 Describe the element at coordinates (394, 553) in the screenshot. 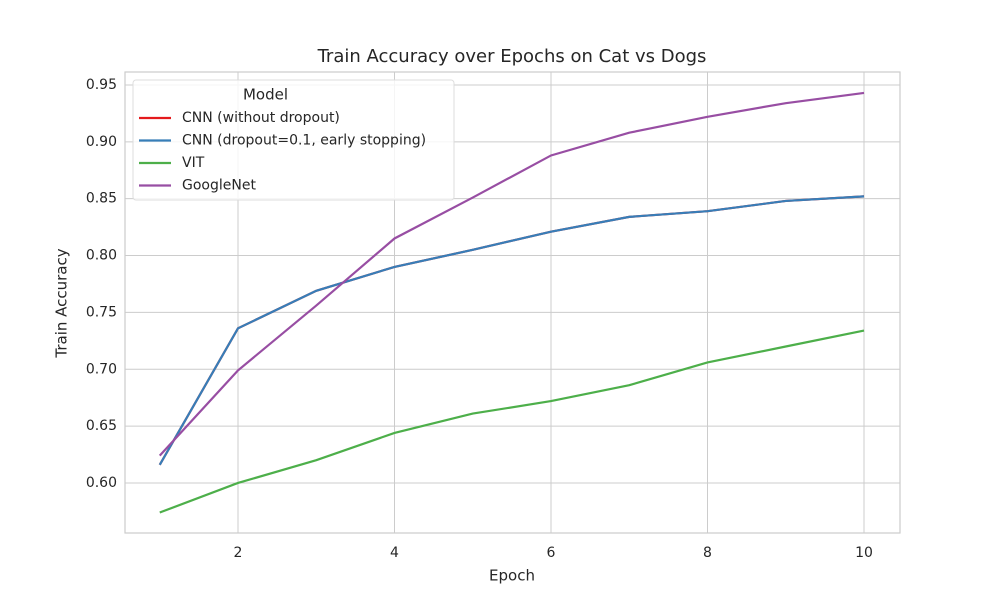

I see `x-tick-label: 4` at that location.